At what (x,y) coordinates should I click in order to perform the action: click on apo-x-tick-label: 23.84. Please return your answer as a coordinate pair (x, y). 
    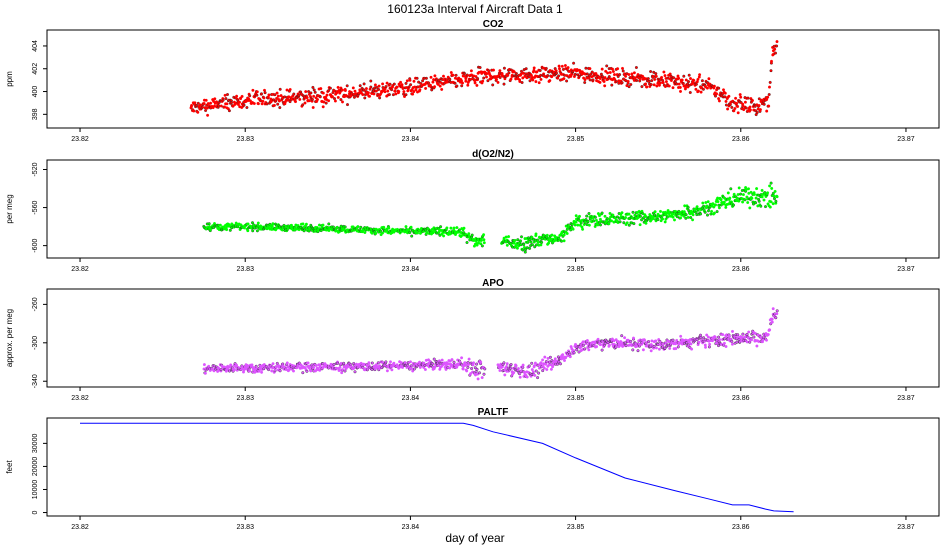
    Looking at the image, I should click on (411, 398).